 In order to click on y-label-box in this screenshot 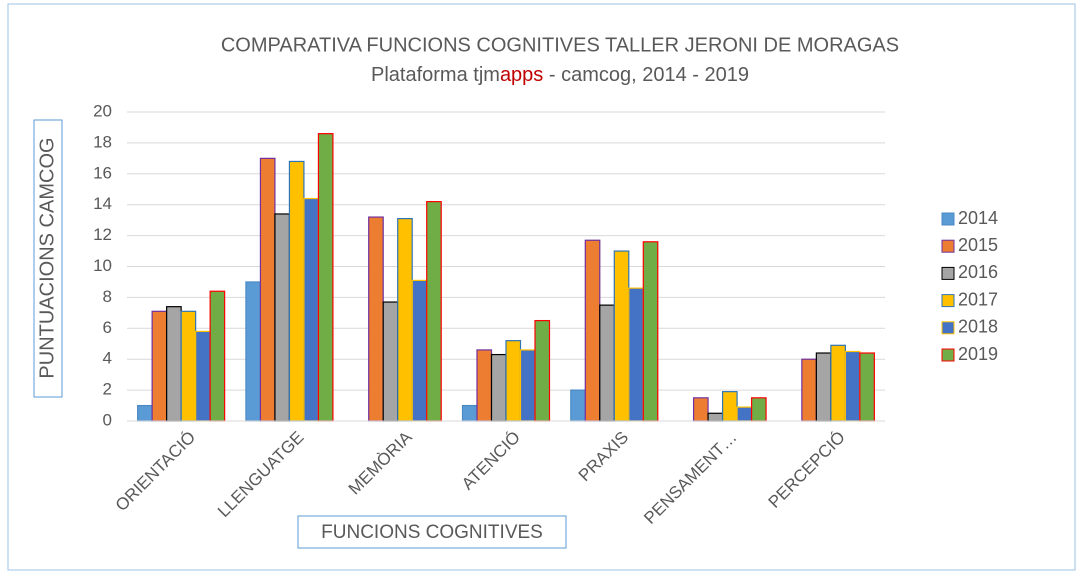, I will do `click(48, 258)`.